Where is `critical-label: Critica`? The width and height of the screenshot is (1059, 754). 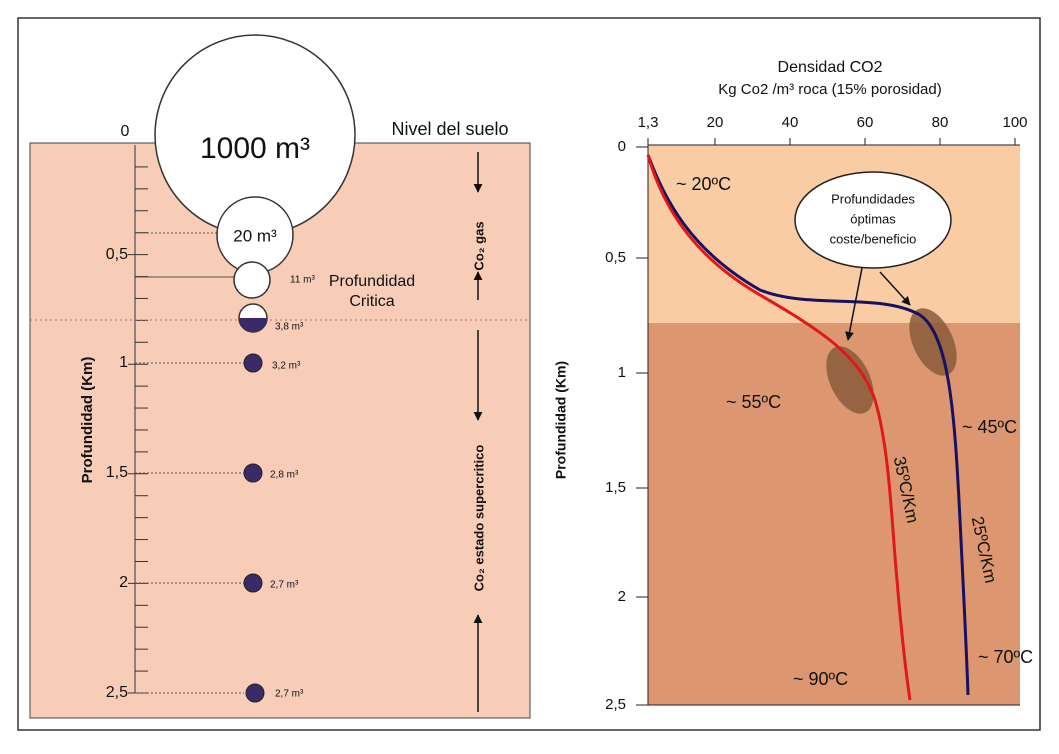 critical-label: Critica is located at coordinates (371, 301).